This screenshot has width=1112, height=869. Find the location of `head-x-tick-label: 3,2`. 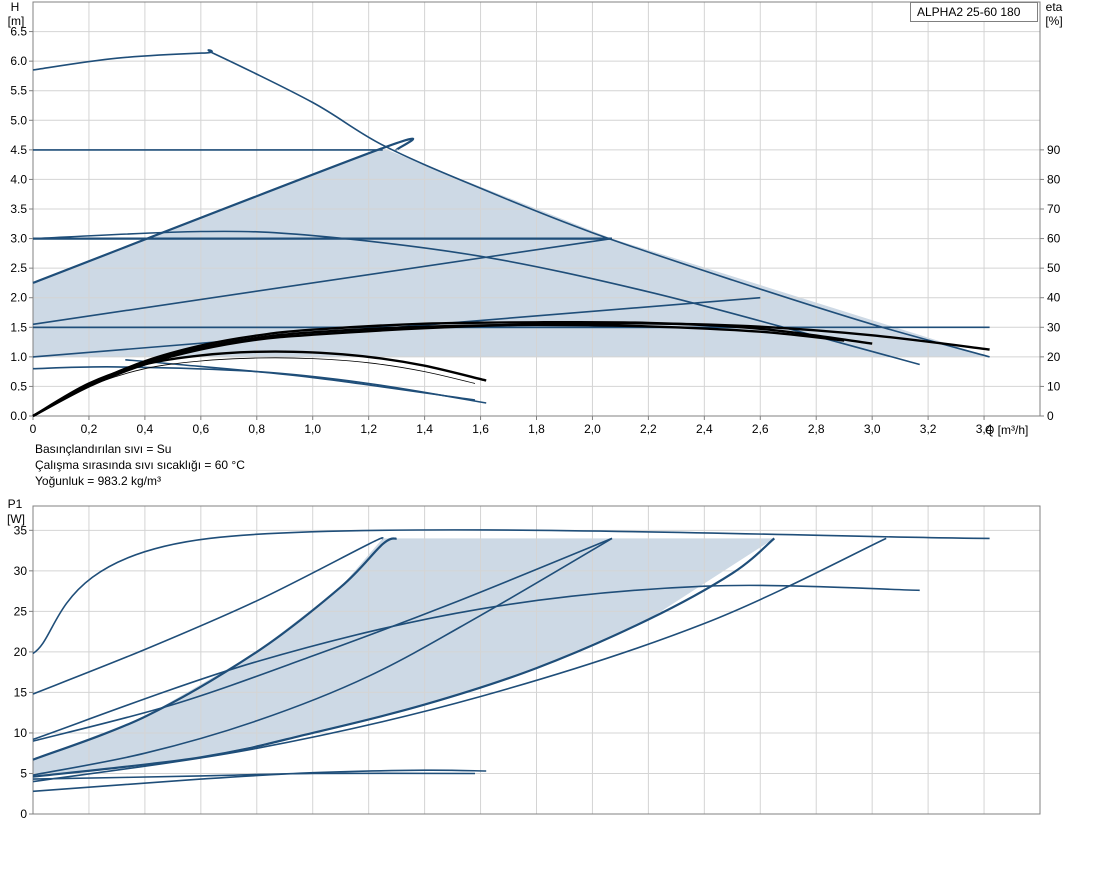

head-x-tick-label: 3,2 is located at coordinates (928, 429).